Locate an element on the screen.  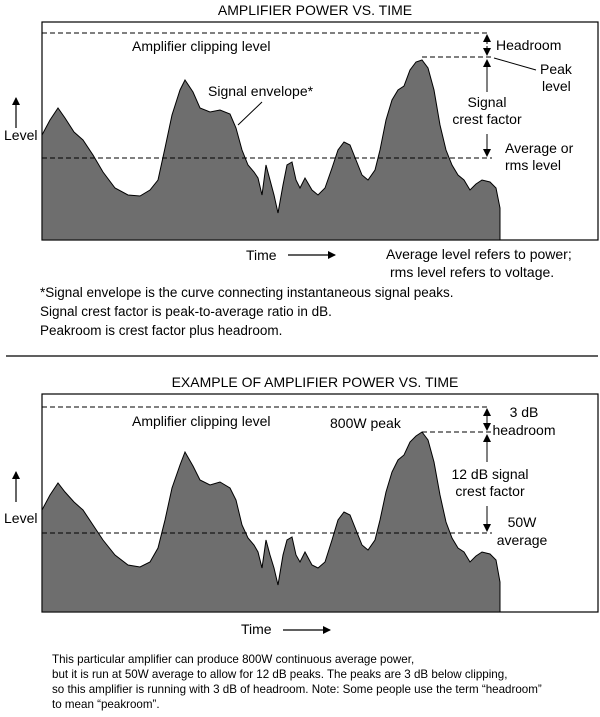
caption-line: to mean “peakroom”. is located at coordinates (106, 704).